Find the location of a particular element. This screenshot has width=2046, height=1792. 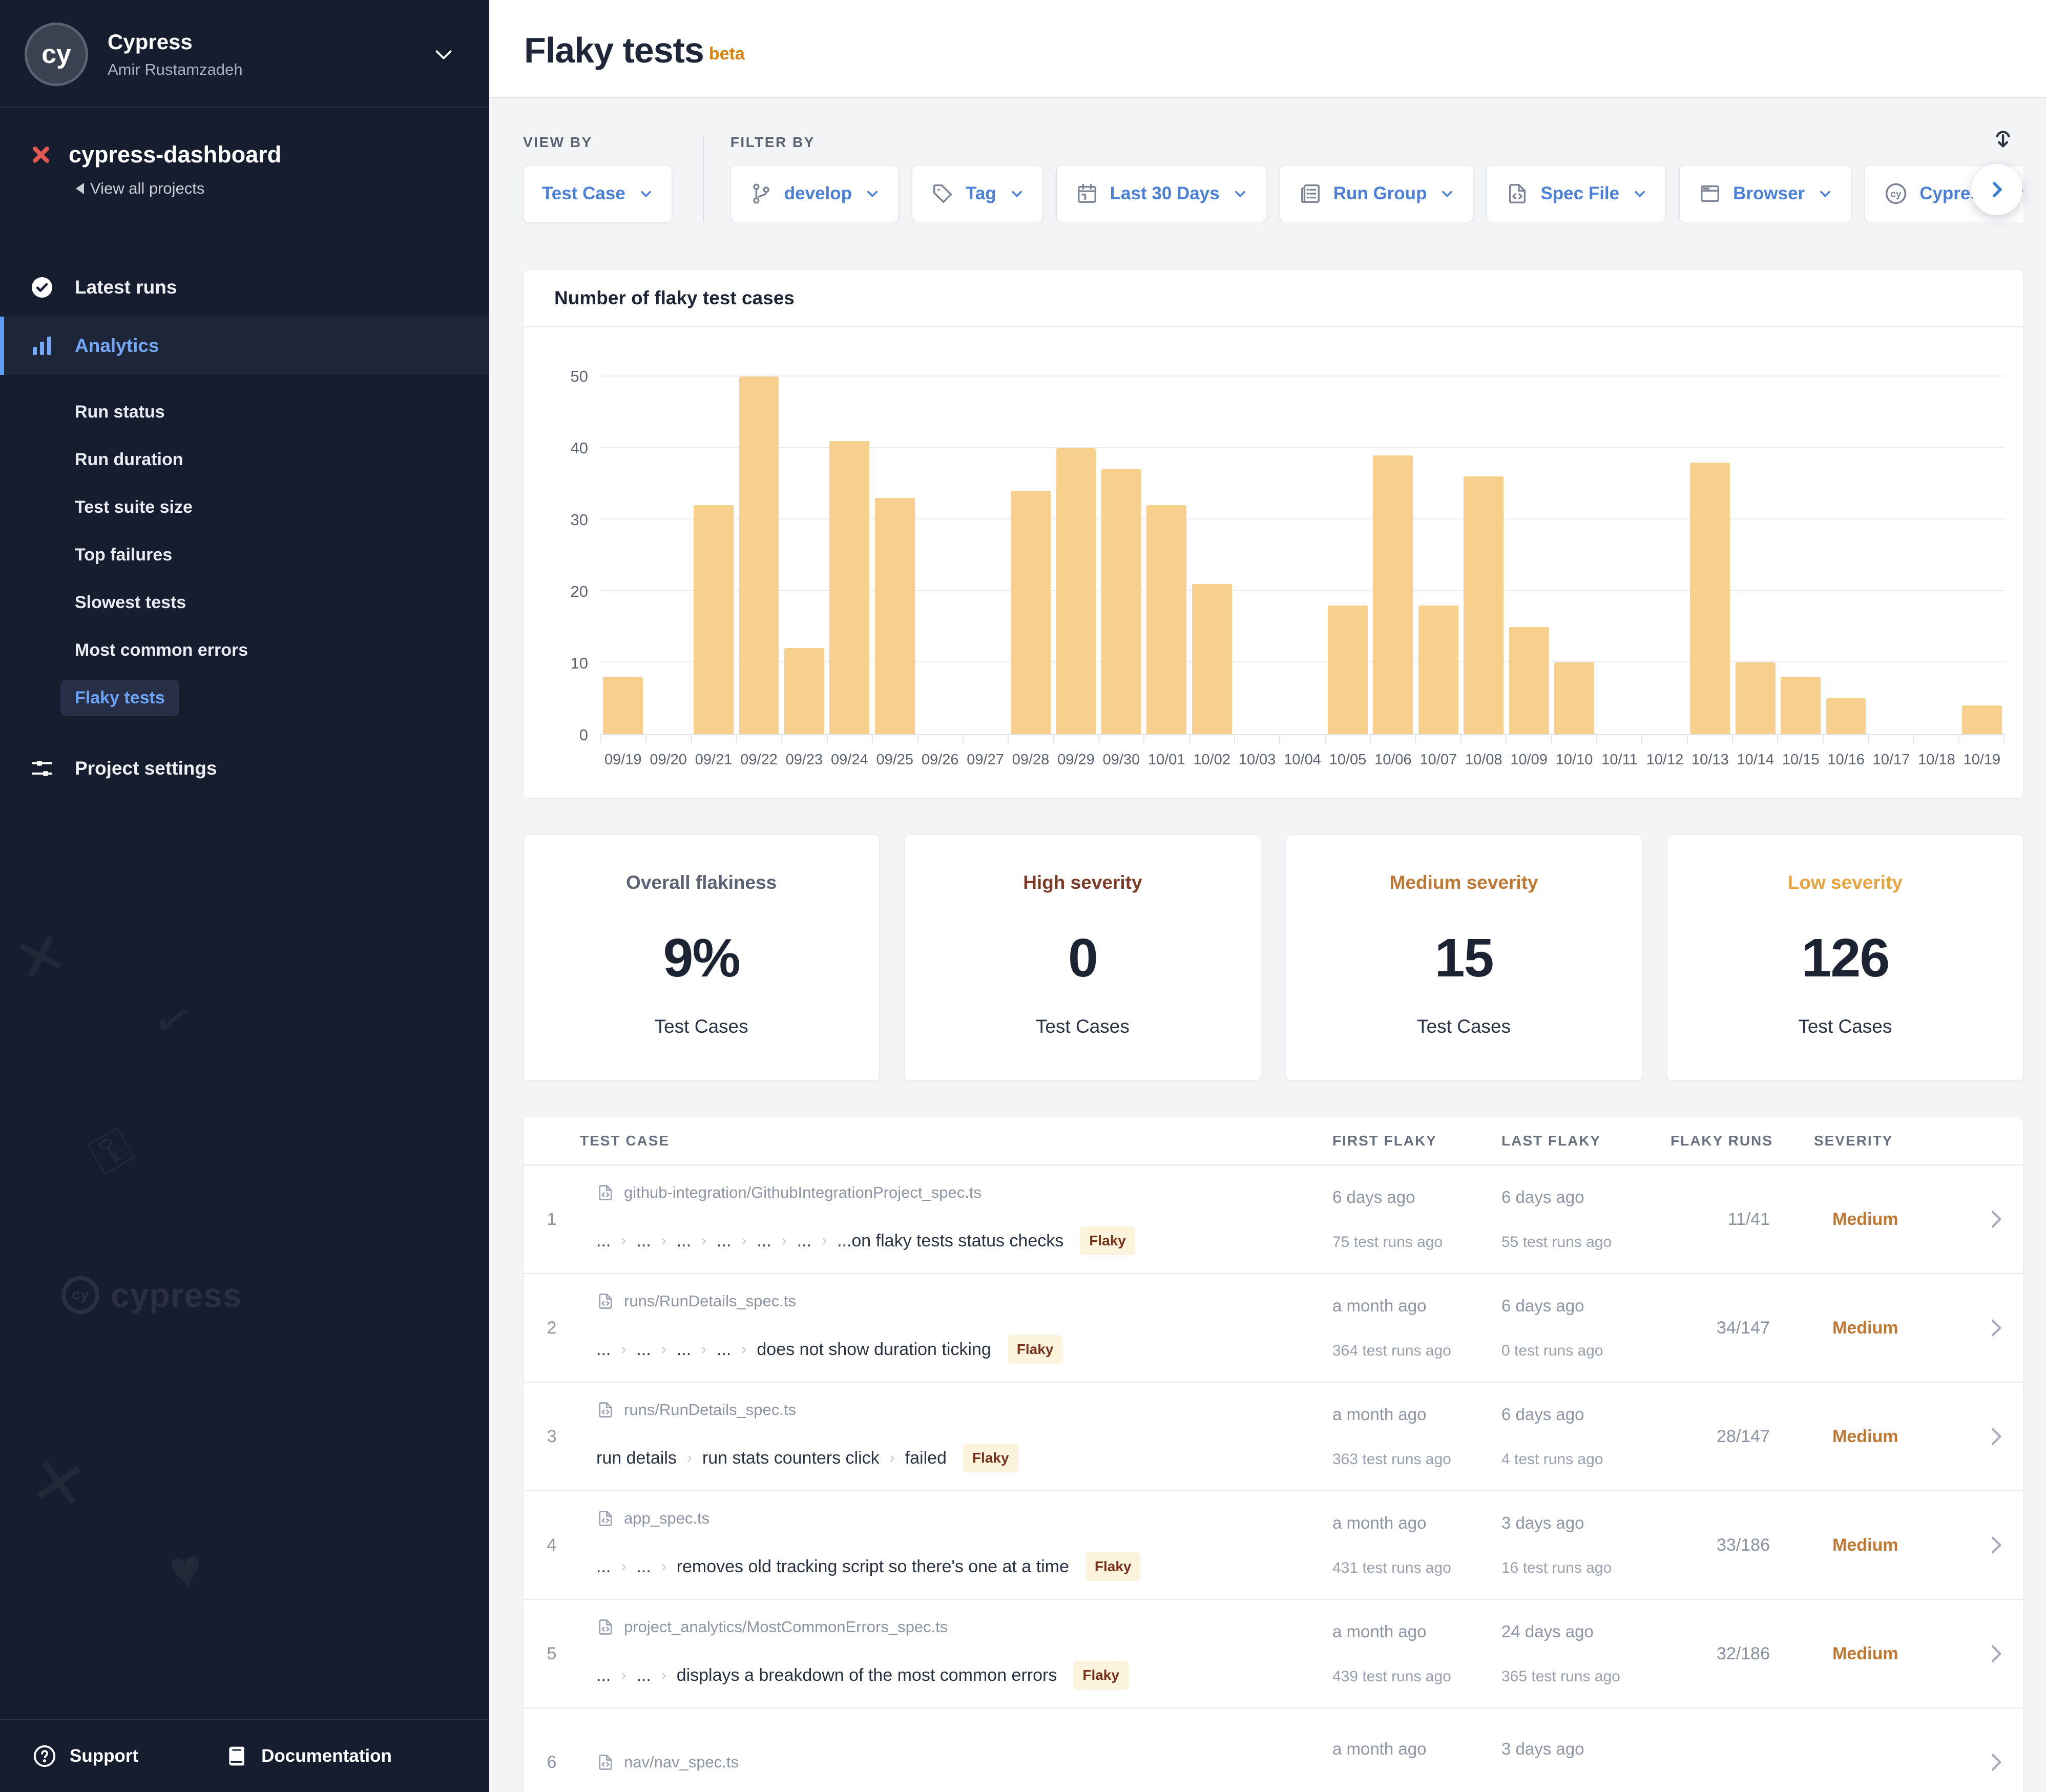

filter-button-last-30-days: Last 30 Days is located at coordinates (1161, 194).